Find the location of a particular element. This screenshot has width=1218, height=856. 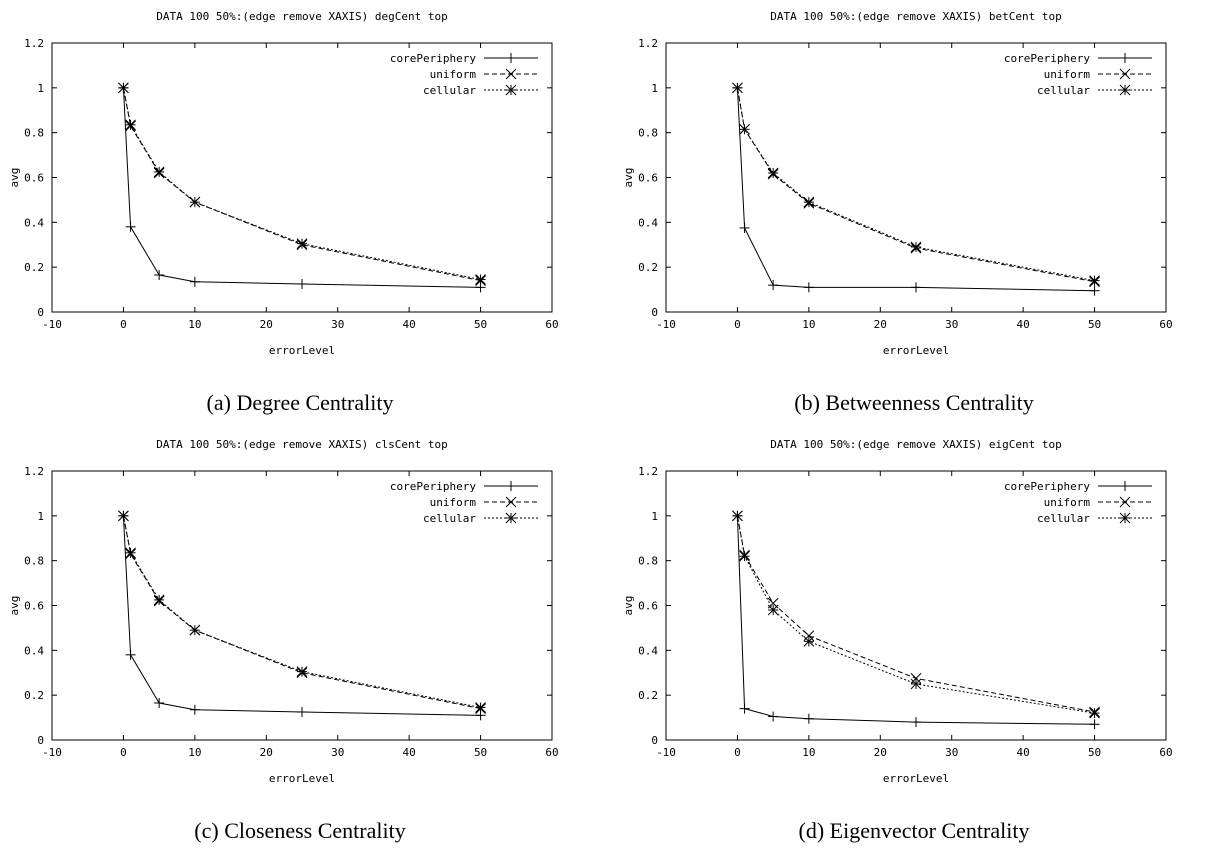

x-axis-label: errorLevel is located at coordinates (916, 350).